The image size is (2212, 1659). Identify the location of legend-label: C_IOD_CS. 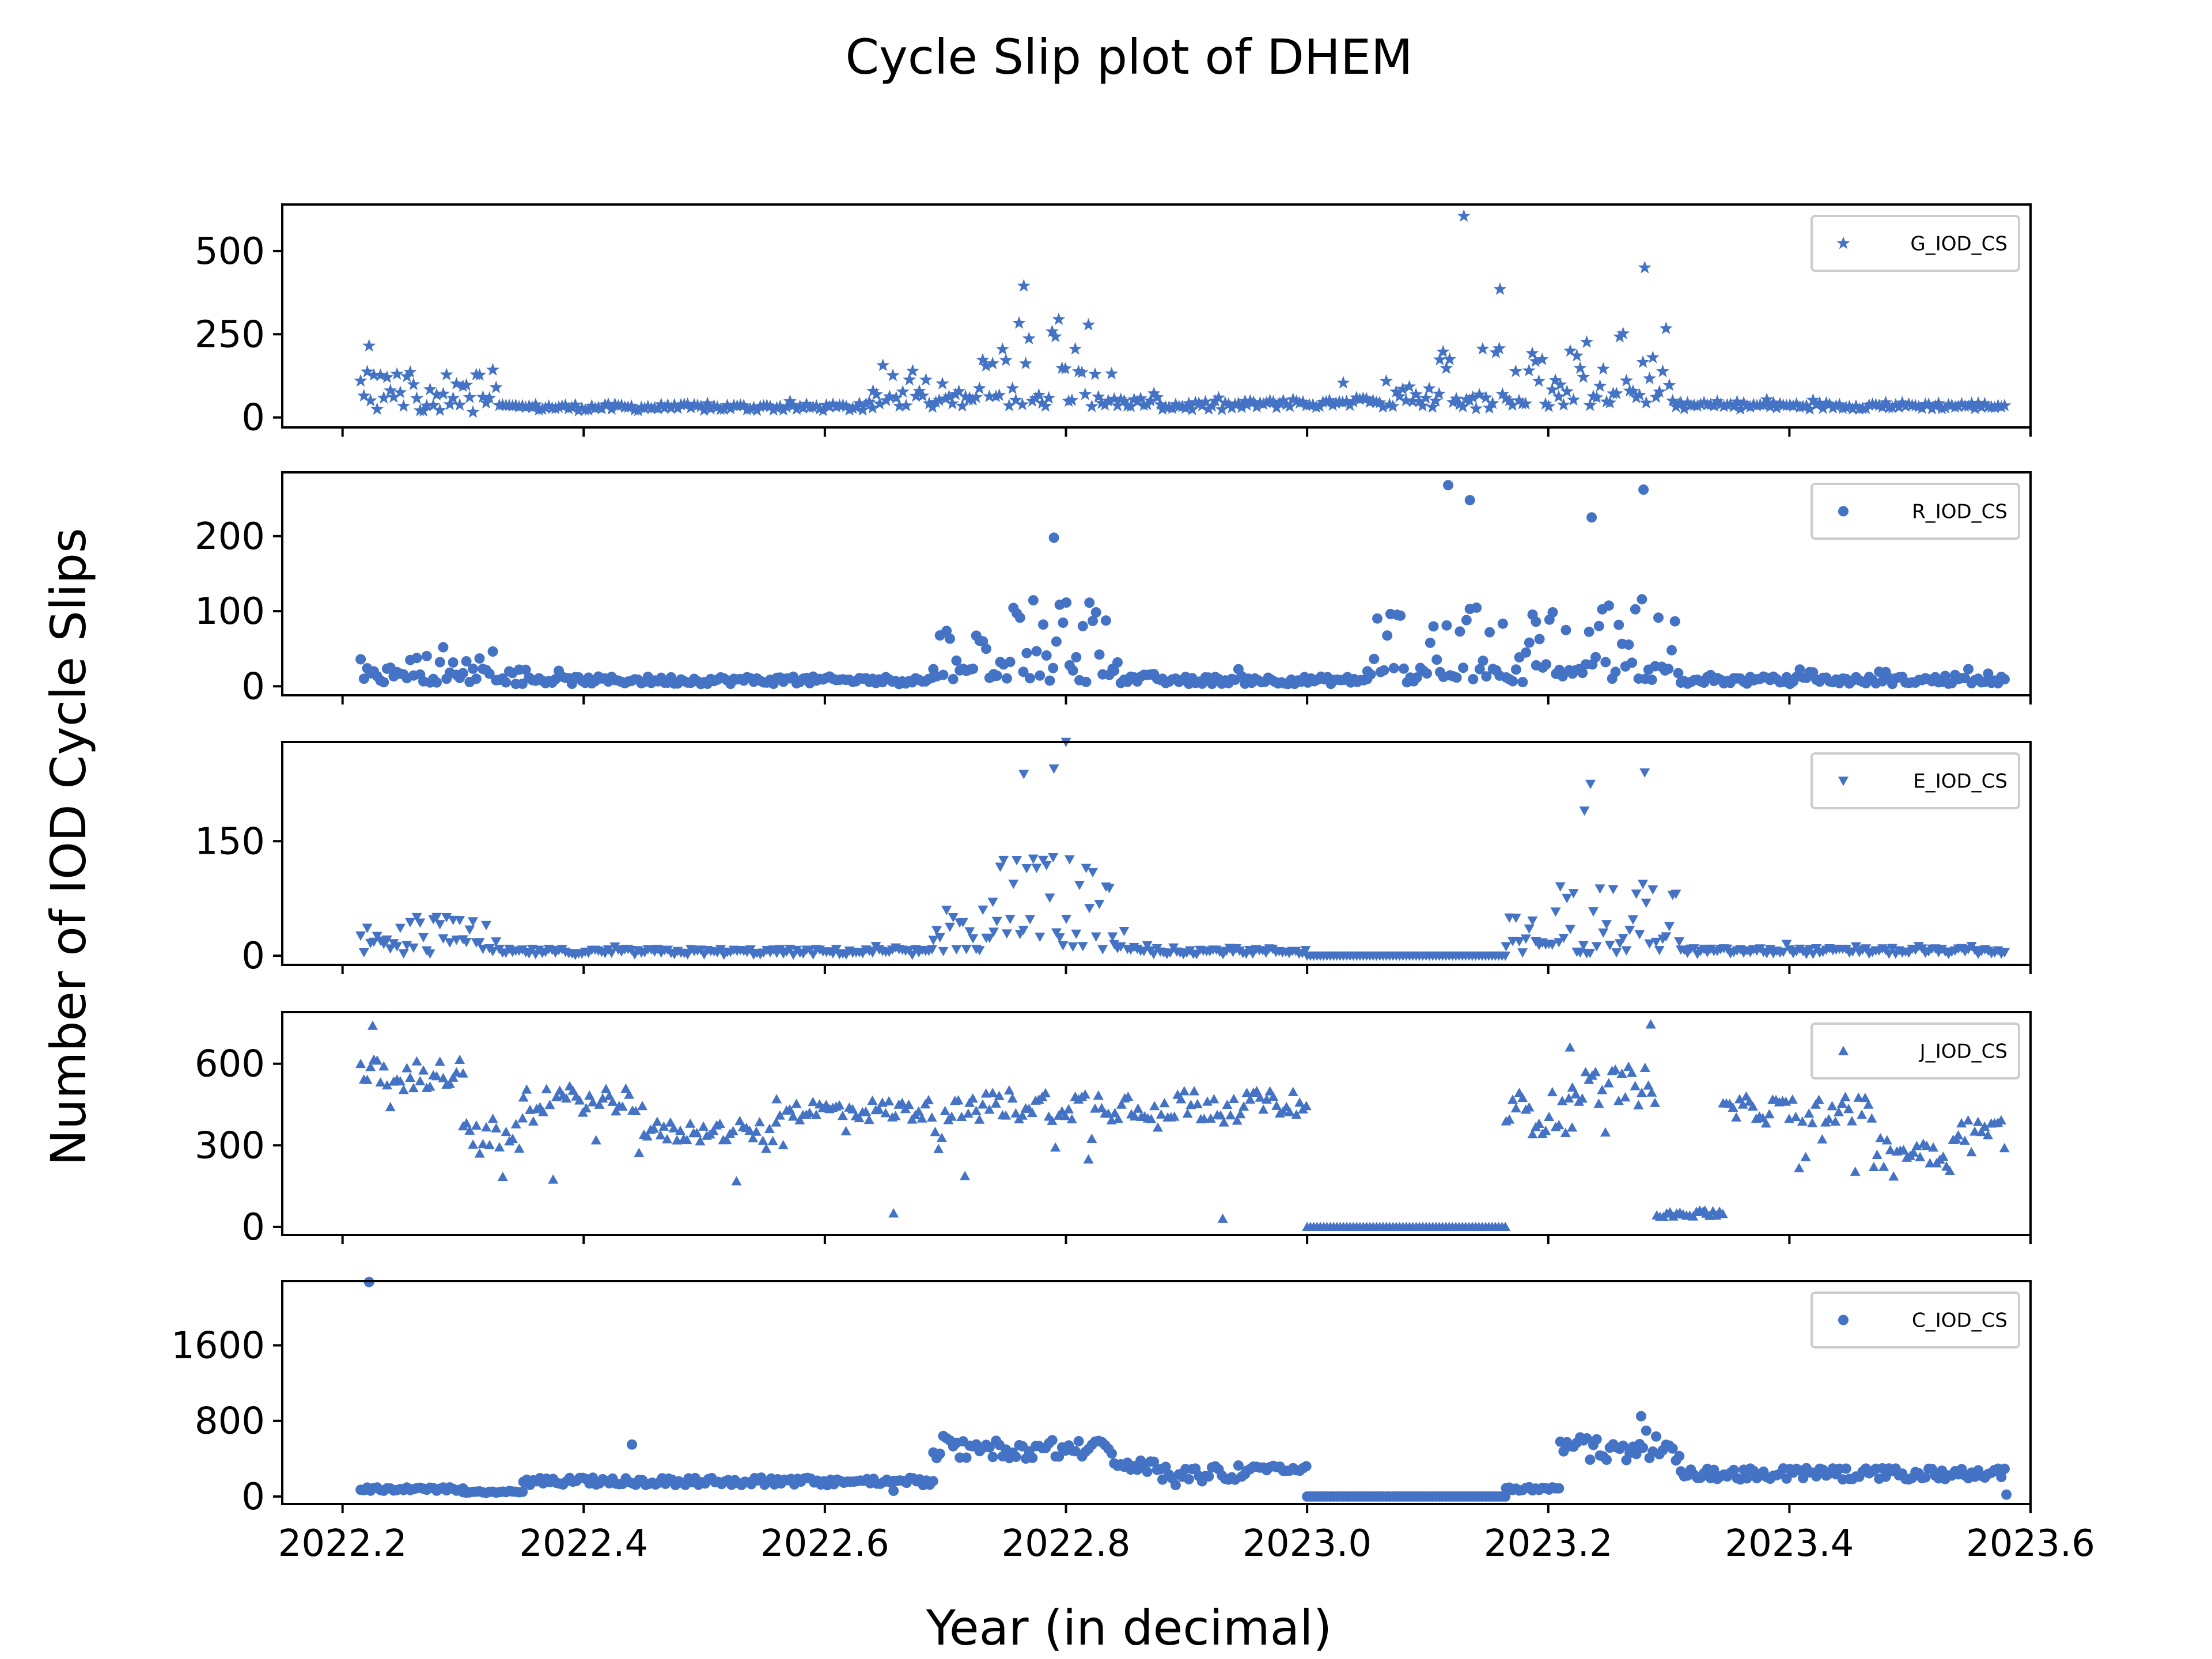
(1960, 1320).